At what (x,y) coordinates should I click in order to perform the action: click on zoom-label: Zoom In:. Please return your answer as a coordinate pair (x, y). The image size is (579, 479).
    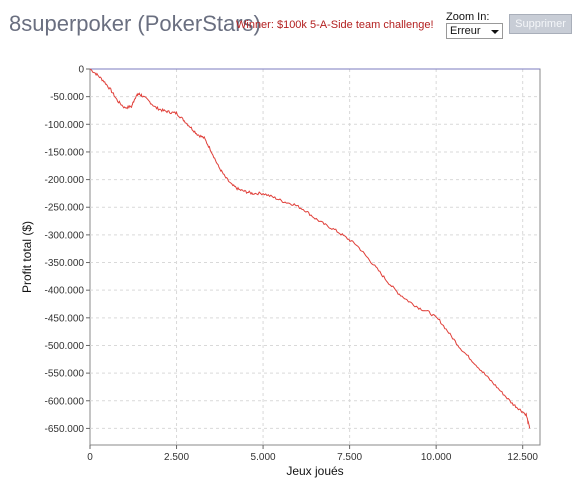
    Looking at the image, I should click on (468, 17).